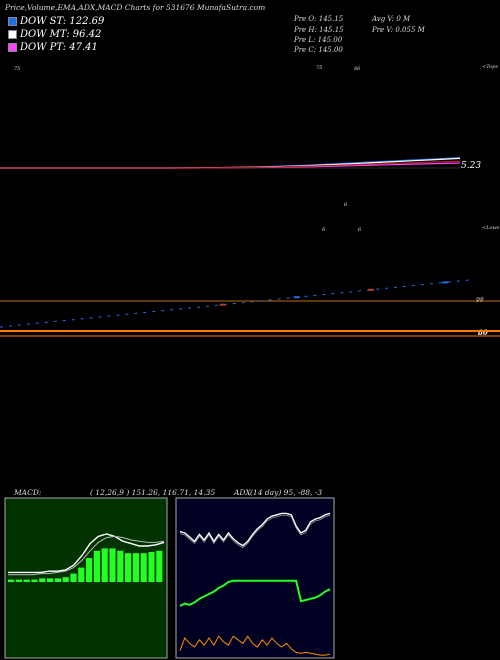 Image resolution: width=500 pixels, height=660 pixels. Describe the element at coordinates (235, 303) in the screenshot. I see `volume-trend-line` at that location.